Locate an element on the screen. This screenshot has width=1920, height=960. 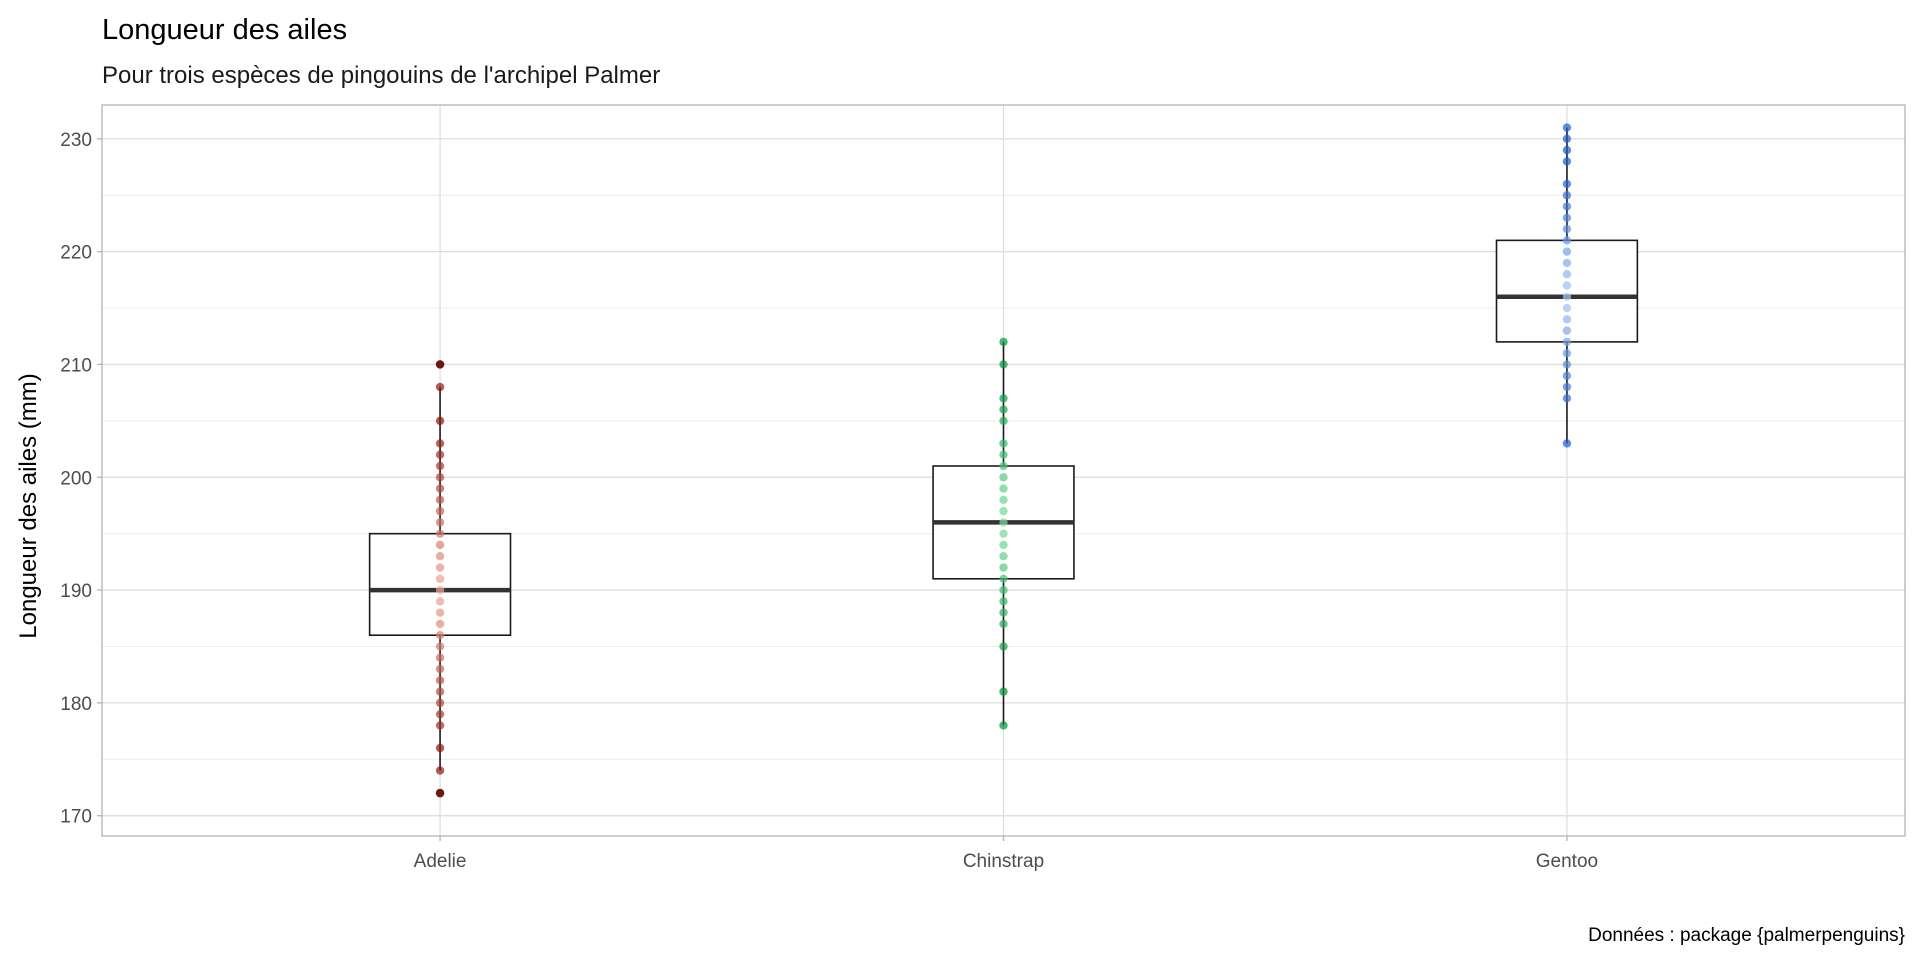
y-axis-title: Longueur des ailes (mm) is located at coordinates (28, 505).